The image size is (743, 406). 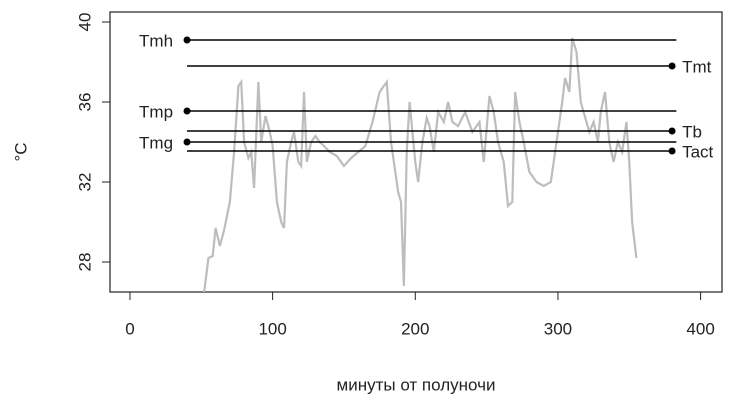 I want to click on y-axis-label: °C, so click(x=20, y=151).